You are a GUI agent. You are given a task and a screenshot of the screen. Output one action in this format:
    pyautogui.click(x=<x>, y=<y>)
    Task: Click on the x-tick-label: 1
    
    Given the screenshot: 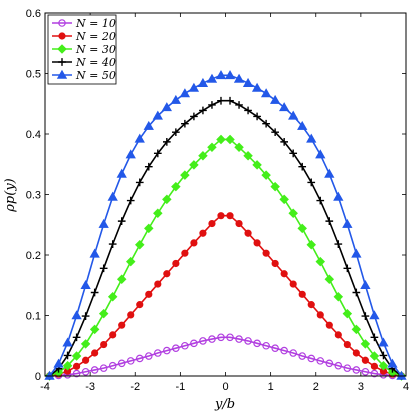 What is the action you would take?
    pyautogui.click(x=271, y=387)
    